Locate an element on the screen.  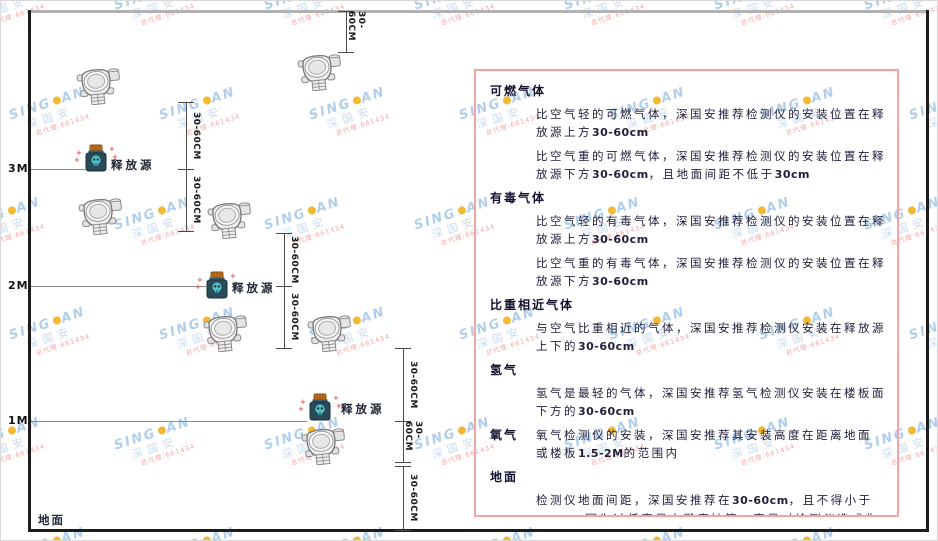
height-label: 2M is located at coordinates (18, 285).